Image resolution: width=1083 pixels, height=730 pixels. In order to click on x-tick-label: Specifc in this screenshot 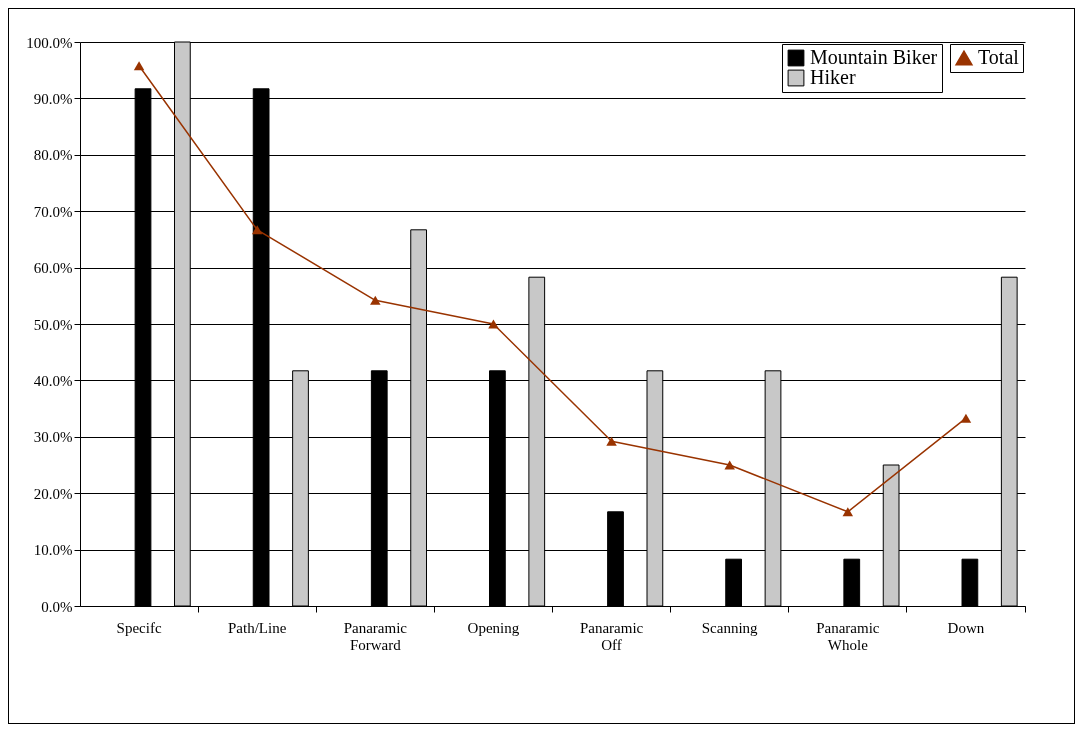, I will do `click(139, 627)`.